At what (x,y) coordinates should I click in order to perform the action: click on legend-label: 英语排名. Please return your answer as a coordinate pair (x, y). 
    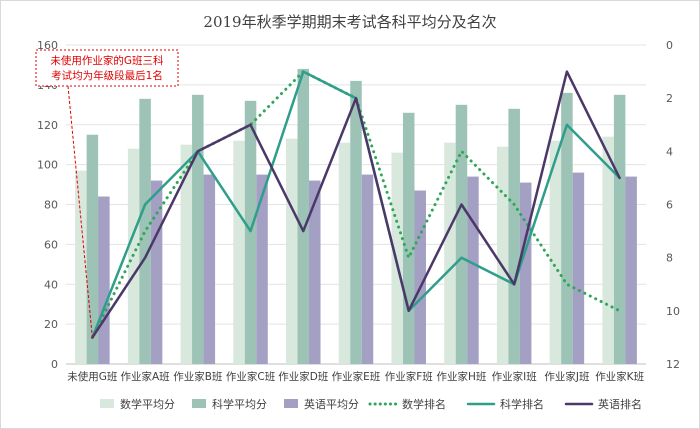
    Looking at the image, I should click on (620, 404).